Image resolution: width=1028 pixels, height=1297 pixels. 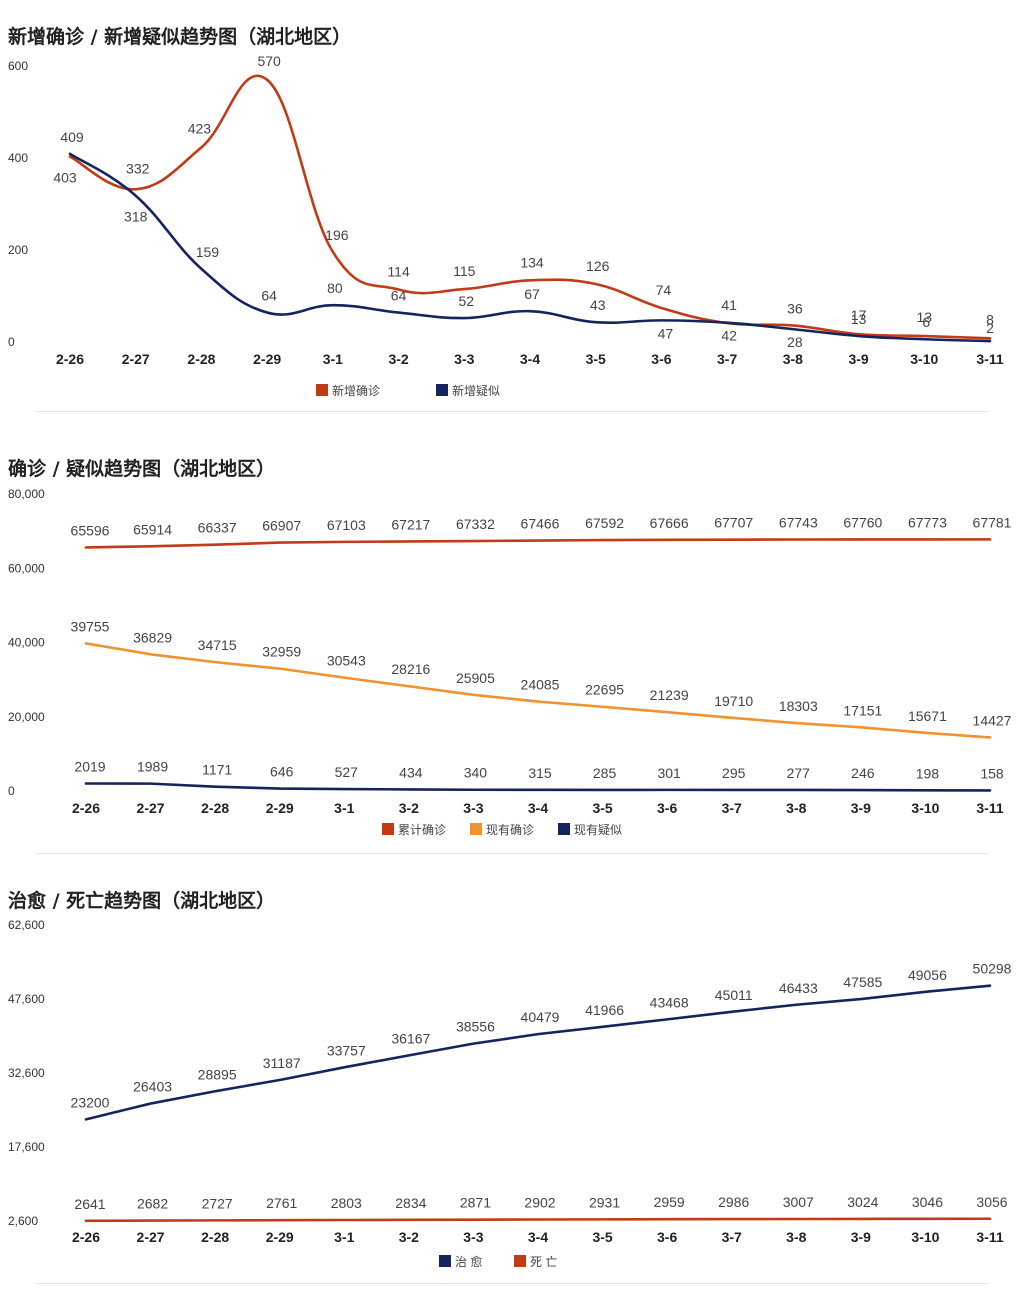 I want to click on legend-label: 治 愈, so click(x=468, y=1261).